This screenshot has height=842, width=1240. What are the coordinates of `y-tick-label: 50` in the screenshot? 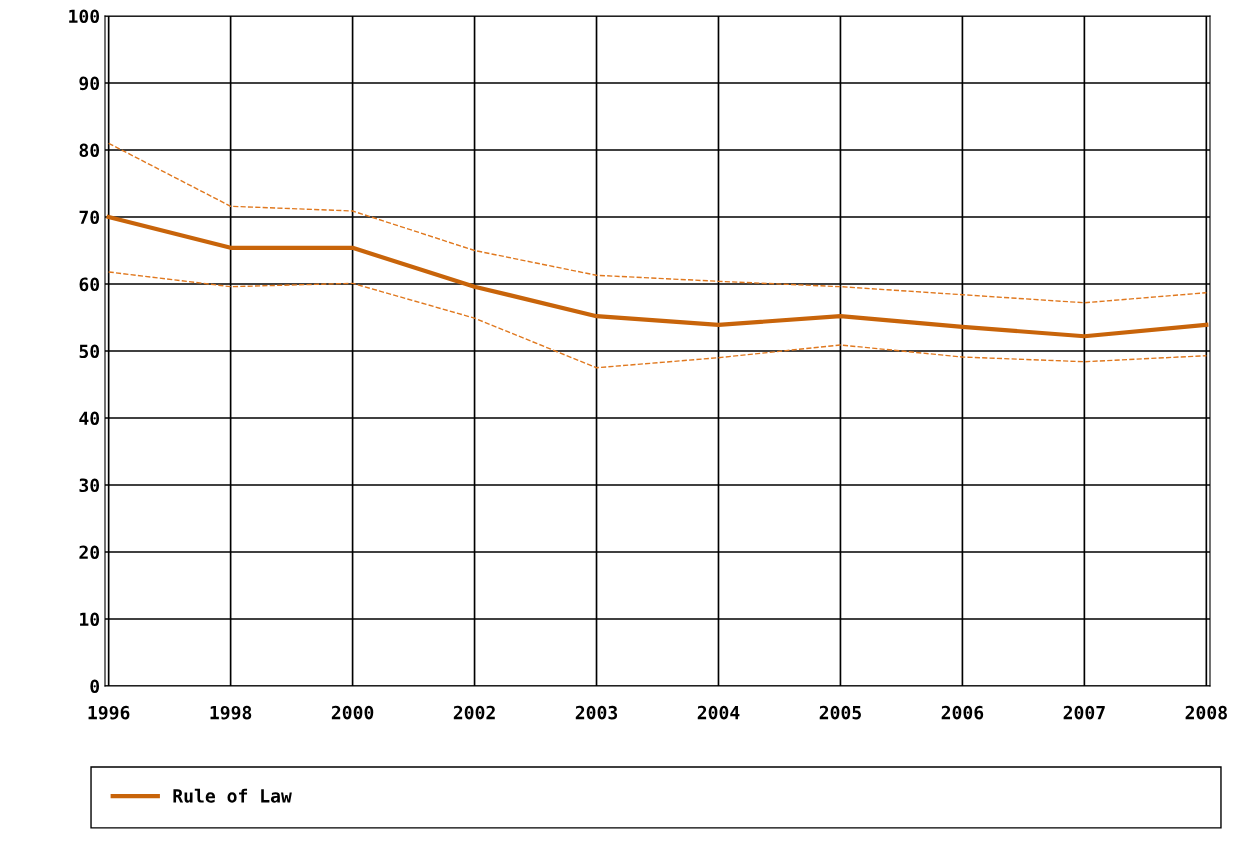 It's located at (89, 351).